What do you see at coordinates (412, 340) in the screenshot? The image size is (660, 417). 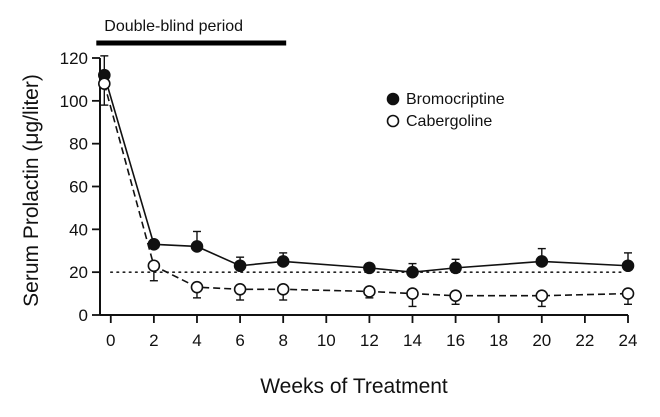 I see `x-tick-label: 14` at bounding box center [412, 340].